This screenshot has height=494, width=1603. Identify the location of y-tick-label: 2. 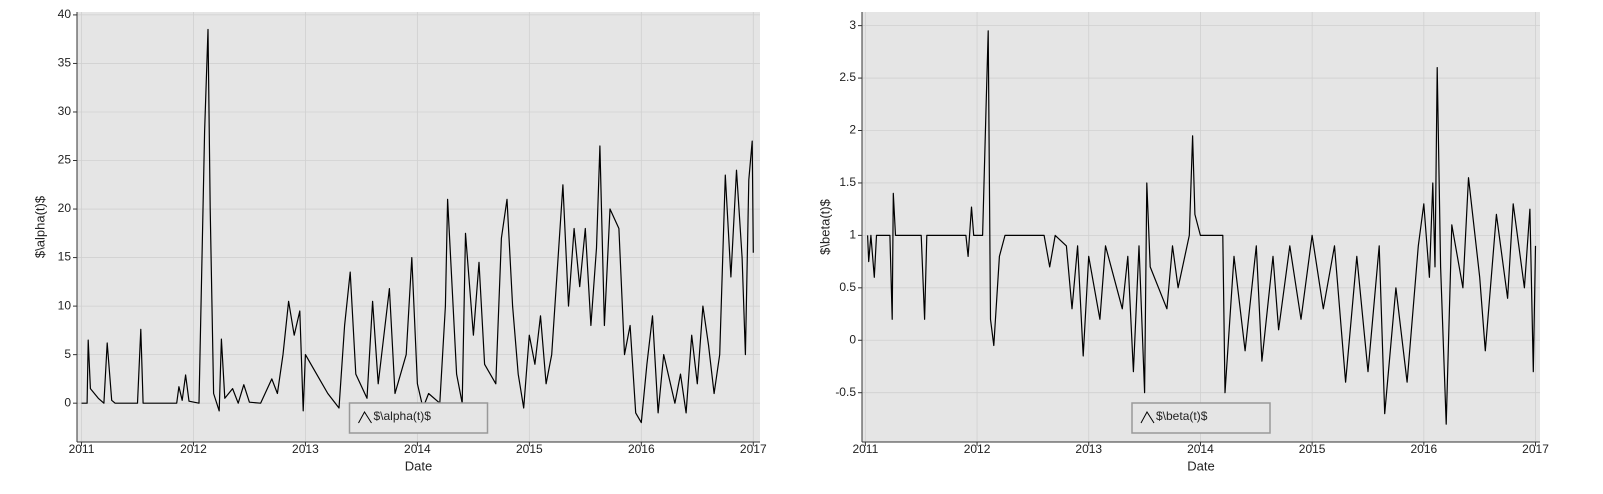
(852, 130).